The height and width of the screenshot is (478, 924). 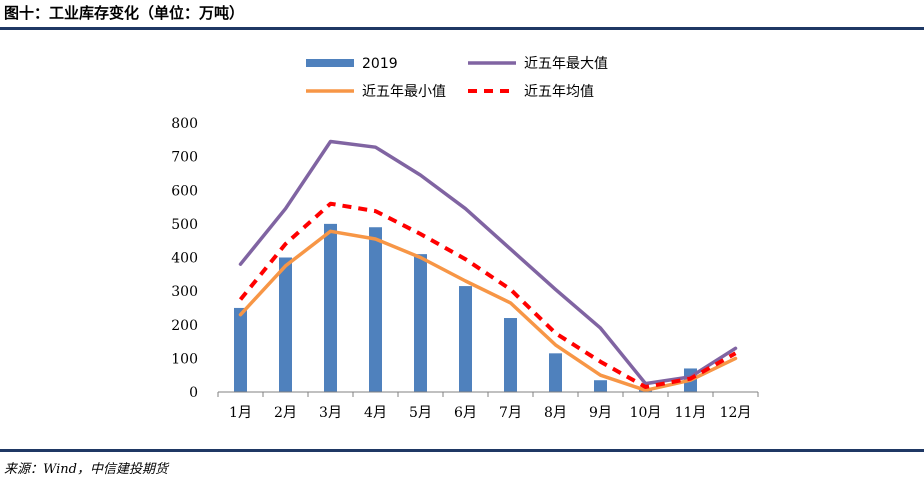 What do you see at coordinates (380, 64) in the screenshot?
I see `legend-label: 2019` at bounding box center [380, 64].